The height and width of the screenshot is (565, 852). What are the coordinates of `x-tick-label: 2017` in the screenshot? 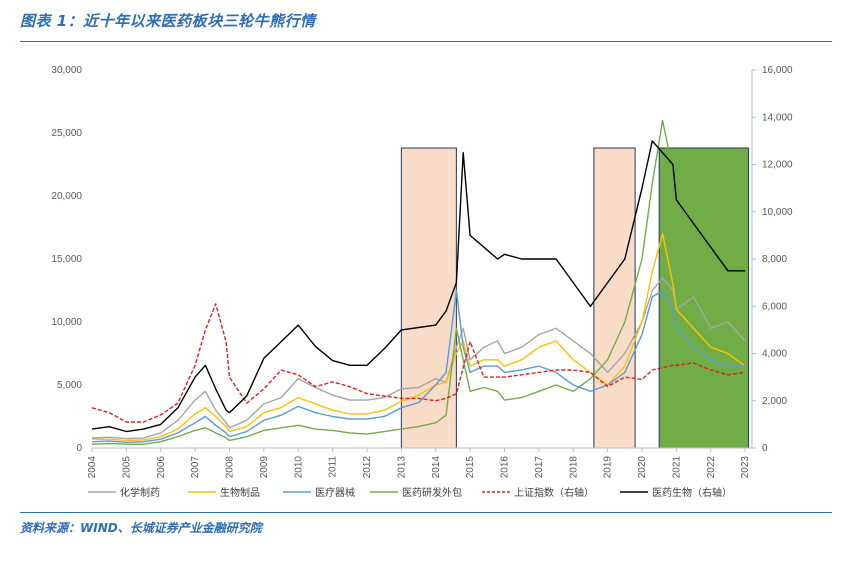 It's located at (539, 467).